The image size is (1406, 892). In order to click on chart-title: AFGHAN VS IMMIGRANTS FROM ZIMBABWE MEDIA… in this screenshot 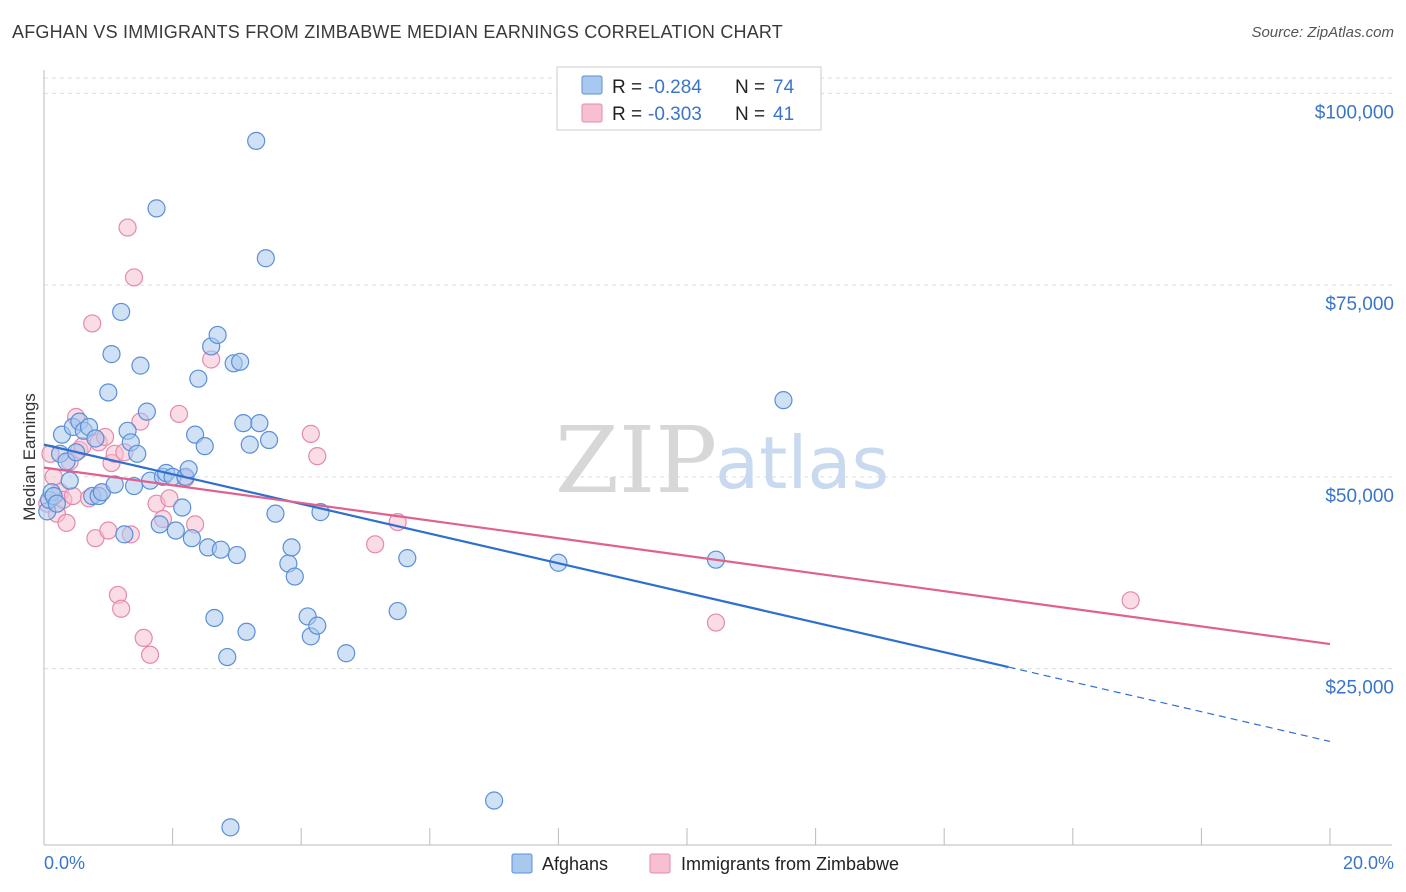, I will do `click(397, 32)`.